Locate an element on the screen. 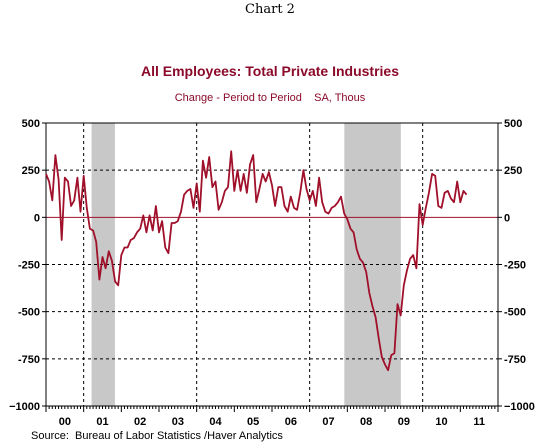  chart-subtitle: Change - Period to Period SA, Thous is located at coordinates (270, 98).